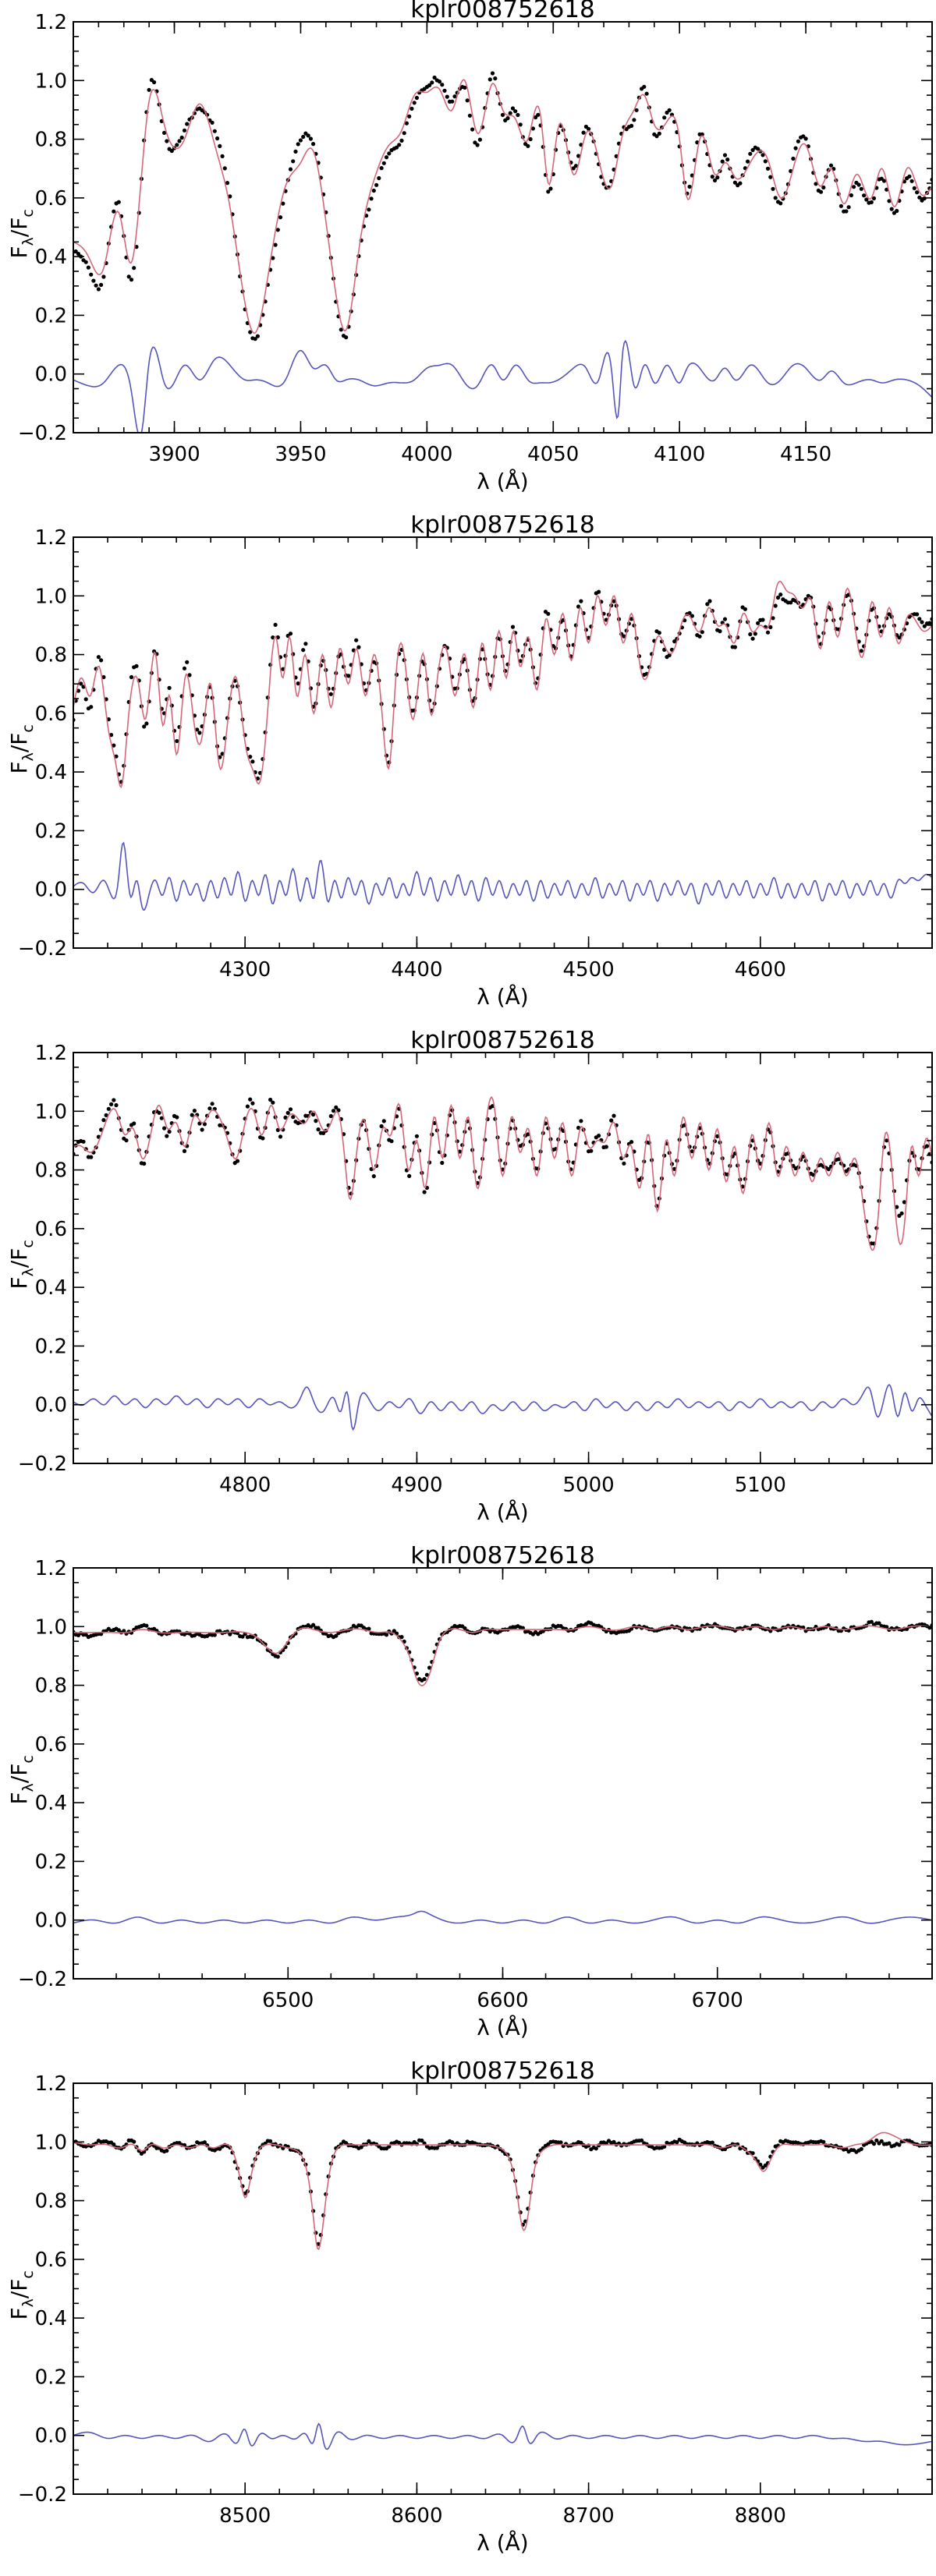  What do you see at coordinates (503, 11) in the screenshot?
I see `panel-title: kplr008752618` at bounding box center [503, 11].